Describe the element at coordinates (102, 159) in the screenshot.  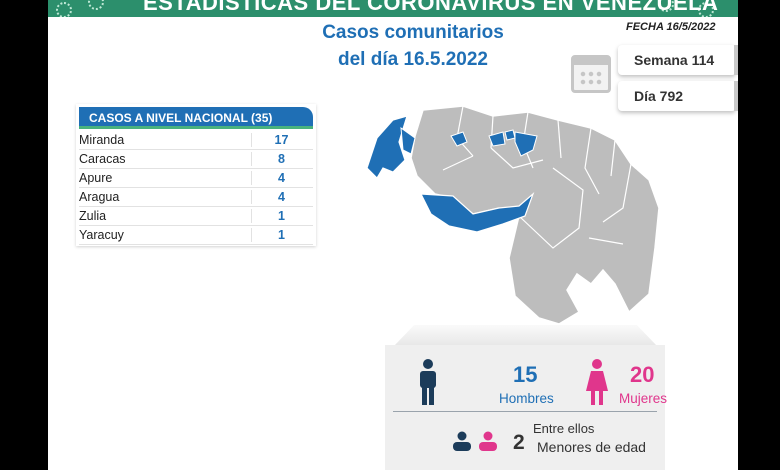
I see `state-name: Caracas` at that location.